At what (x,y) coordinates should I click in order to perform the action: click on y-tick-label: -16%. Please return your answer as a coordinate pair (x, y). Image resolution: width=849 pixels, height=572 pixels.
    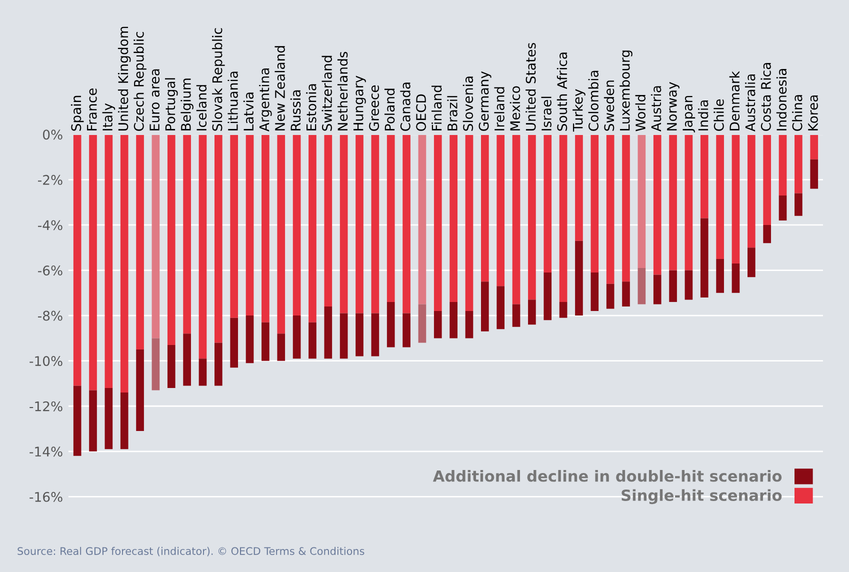
    Looking at the image, I should click on (46, 497).